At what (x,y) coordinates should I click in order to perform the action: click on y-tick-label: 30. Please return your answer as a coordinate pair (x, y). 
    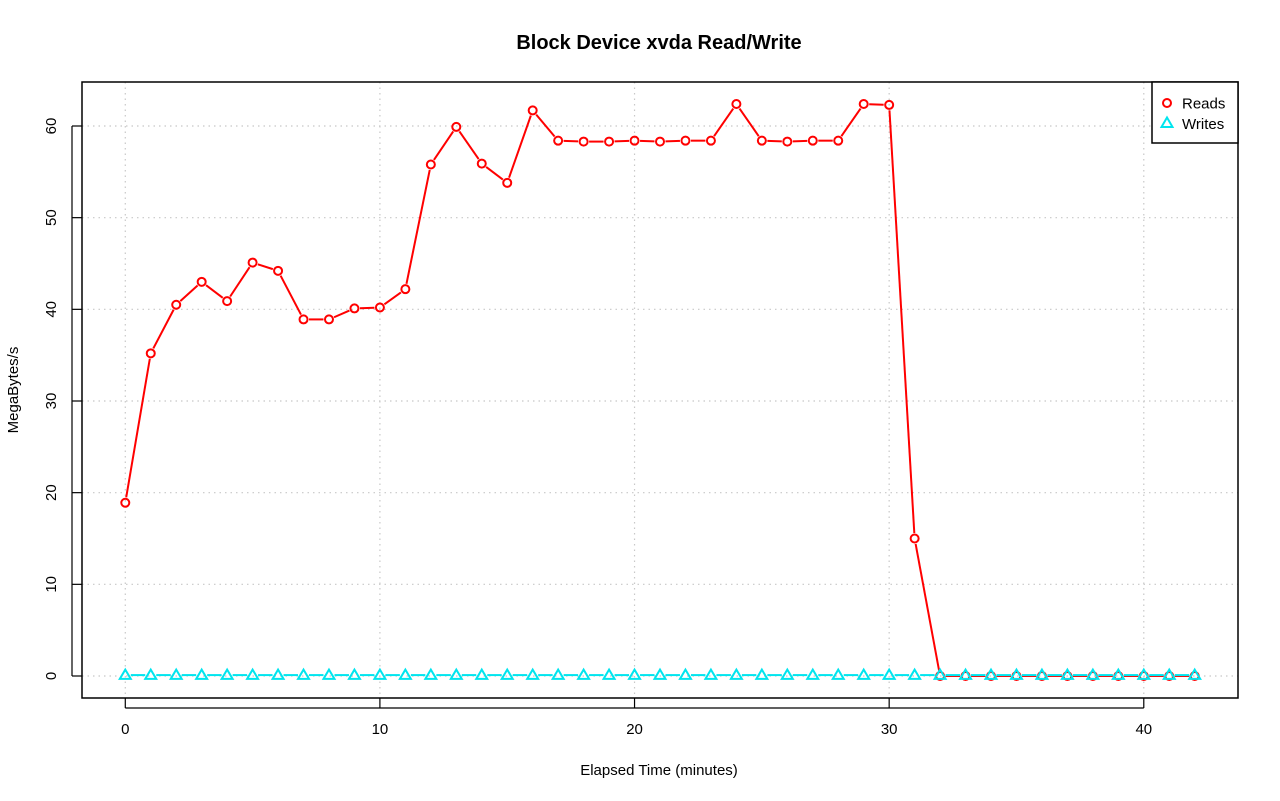
    Looking at the image, I should click on (51, 401).